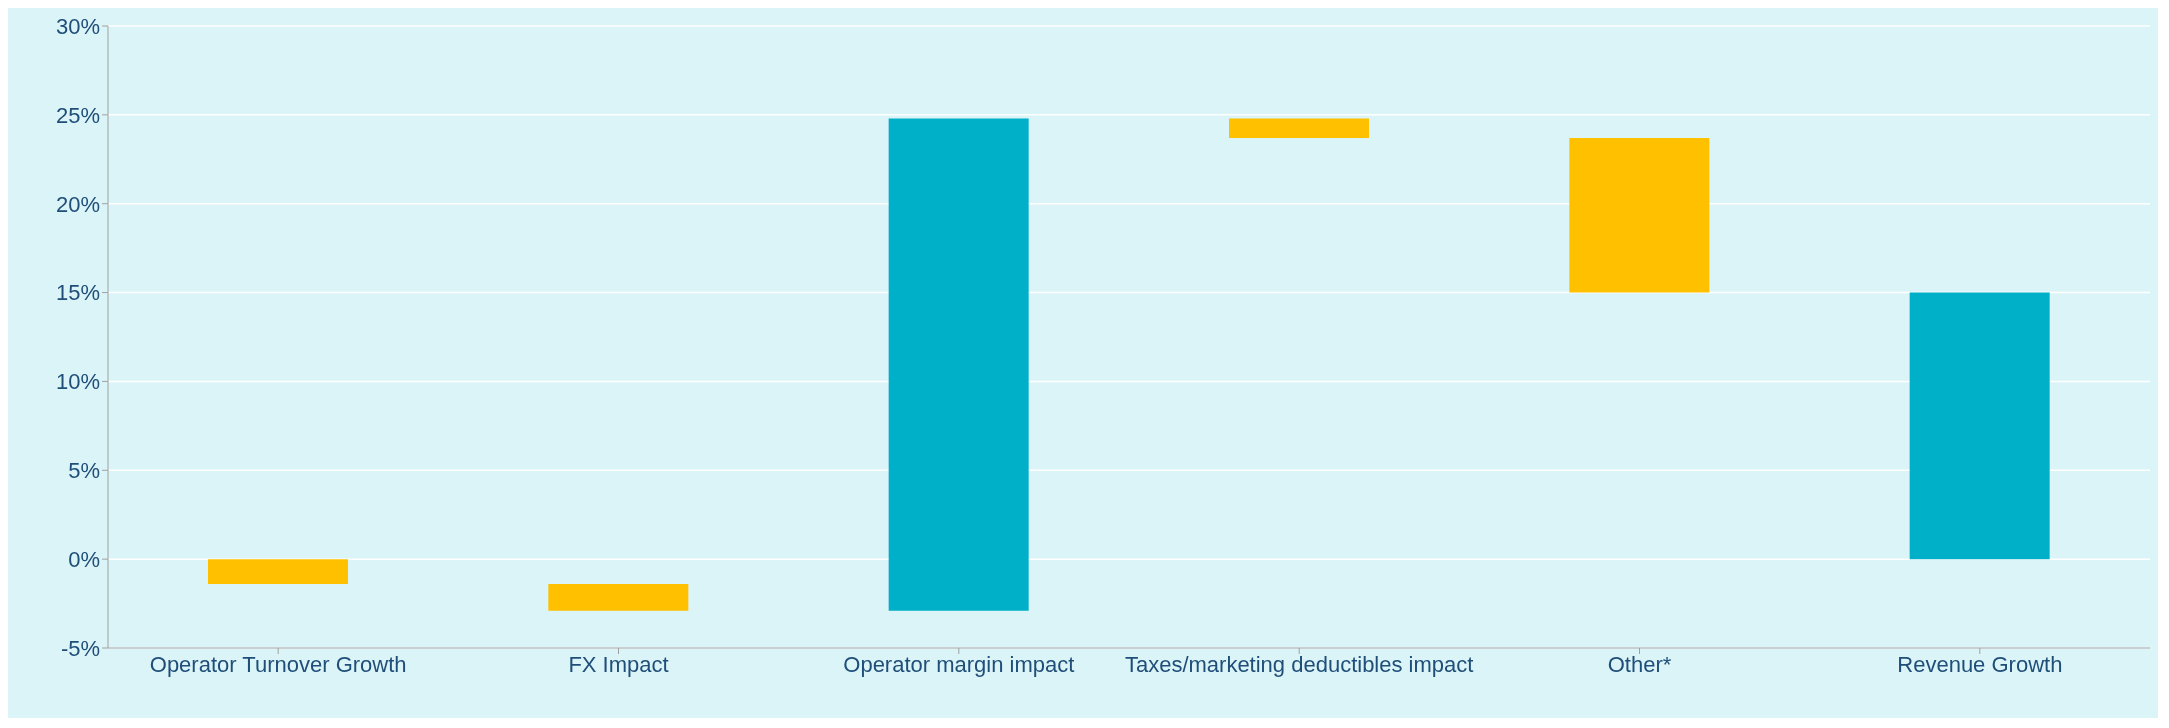 This screenshot has height=728, width=2169. I want to click on y-tick-label: 5%, so click(84, 471).